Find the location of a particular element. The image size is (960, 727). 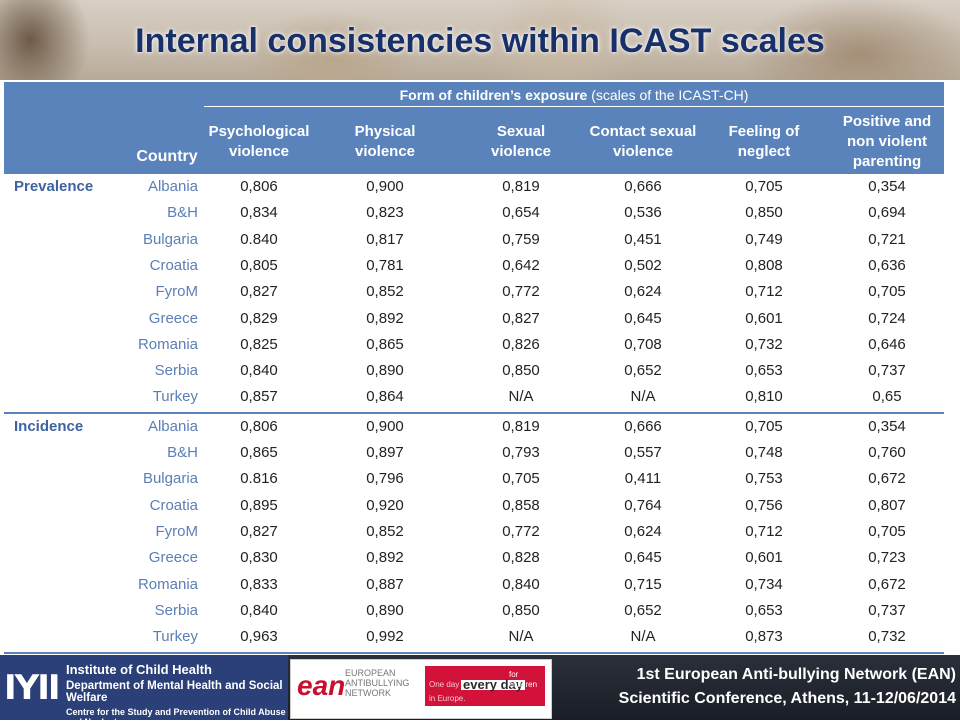

super-header-rest: (scales of the ICAST-CH) is located at coordinates (668, 95).